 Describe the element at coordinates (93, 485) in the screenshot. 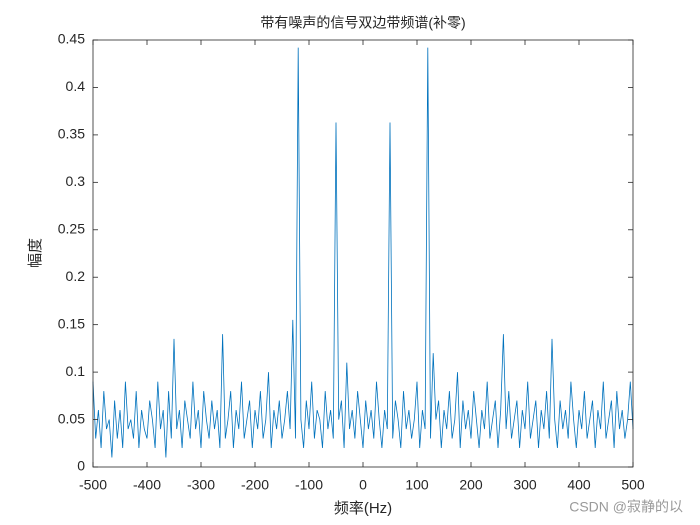

I see `x-tick-label: -500` at that location.